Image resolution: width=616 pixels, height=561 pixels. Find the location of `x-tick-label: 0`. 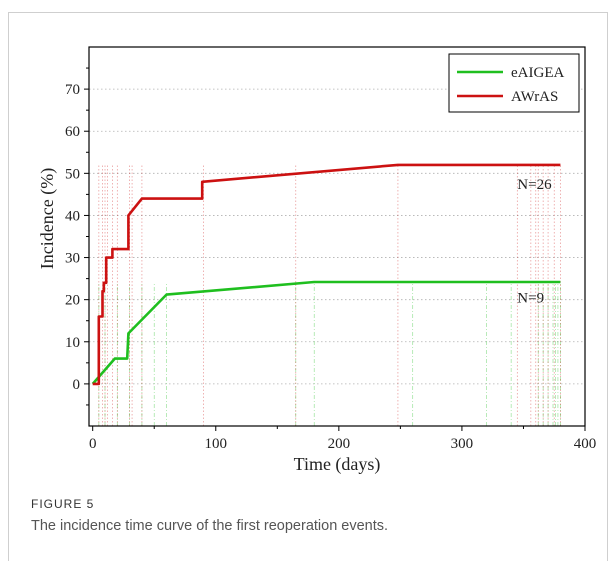

x-tick-label: 0 is located at coordinates (93, 444).